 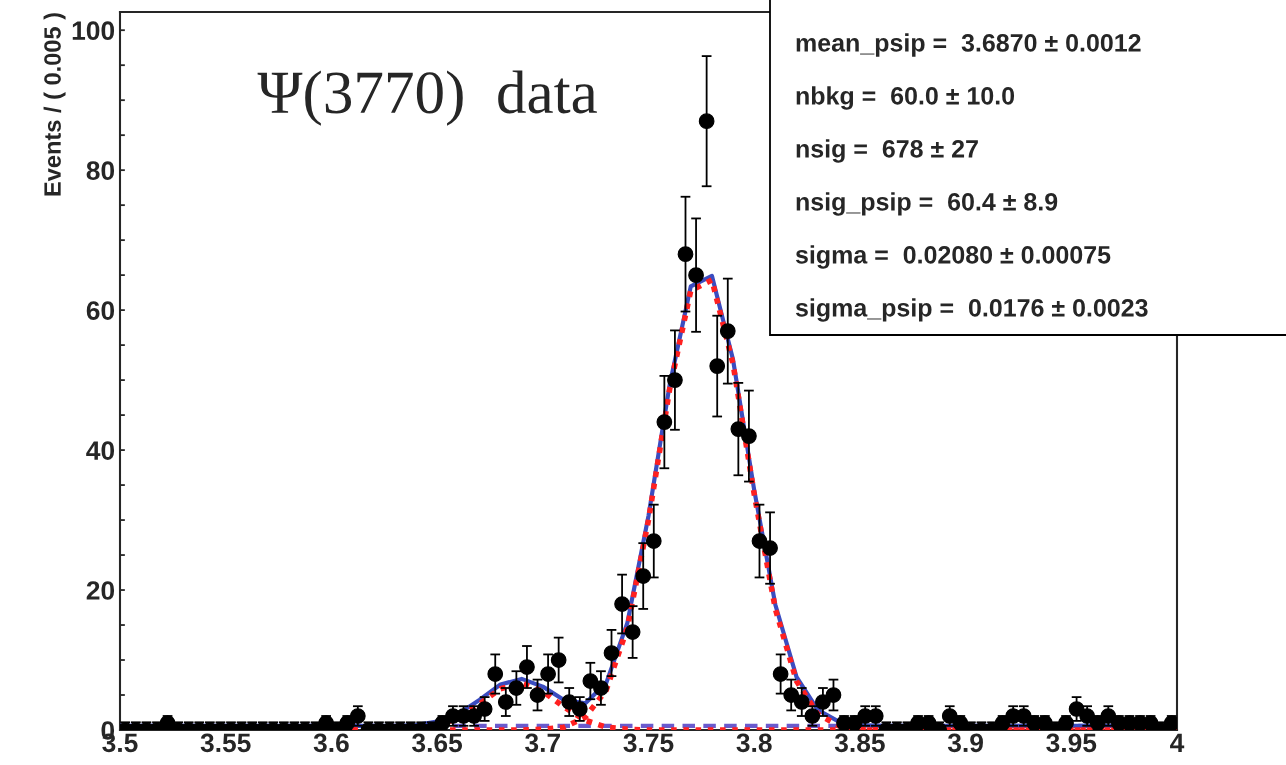 What do you see at coordinates (859, 743) in the screenshot?
I see `x-tick-label: 3.85` at bounding box center [859, 743].